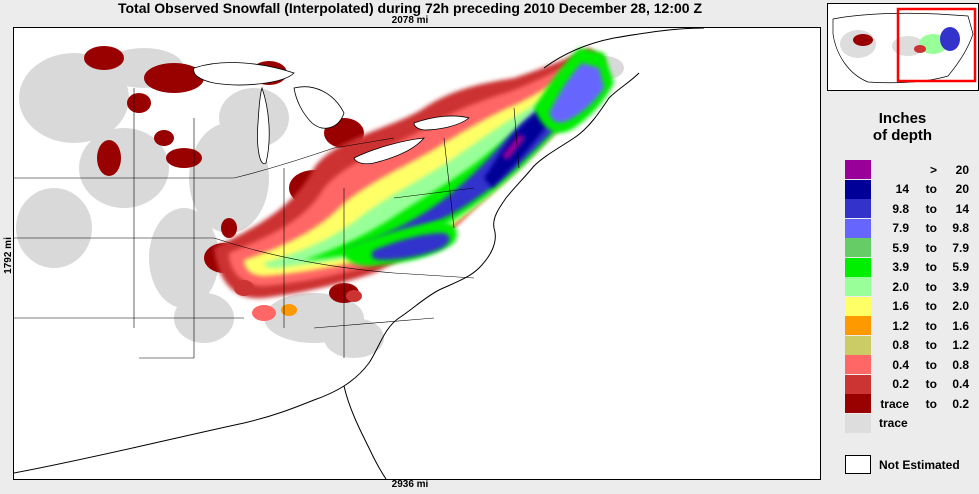 This screenshot has height=494, width=979. What do you see at coordinates (410, 246) in the screenshot?
I see `virginia-snow-blue` at bounding box center [410, 246].